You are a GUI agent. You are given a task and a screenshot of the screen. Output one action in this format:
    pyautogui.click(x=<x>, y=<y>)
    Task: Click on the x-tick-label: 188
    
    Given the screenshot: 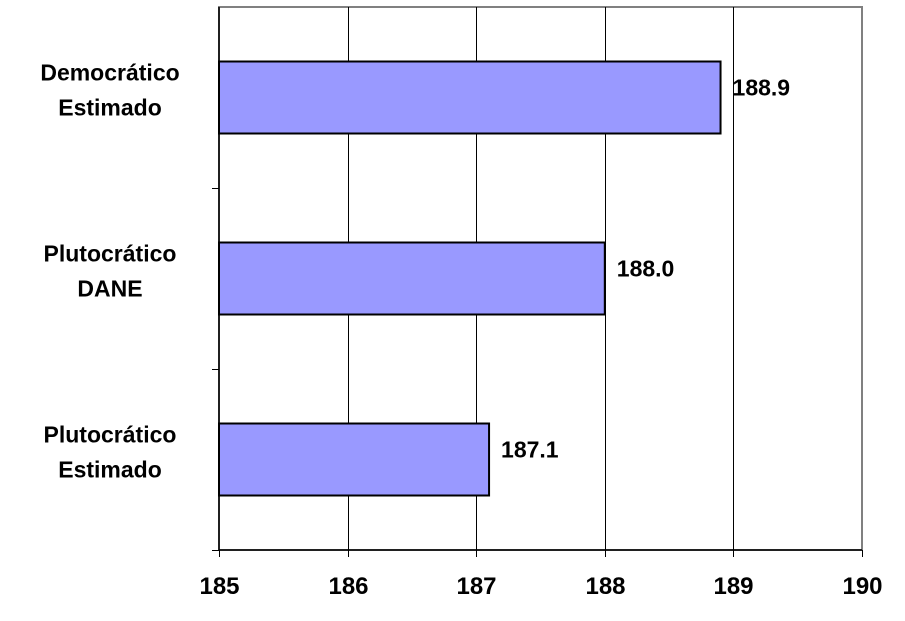 What is the action you would take?
    pyautogui.click(x=605, y=586)
    